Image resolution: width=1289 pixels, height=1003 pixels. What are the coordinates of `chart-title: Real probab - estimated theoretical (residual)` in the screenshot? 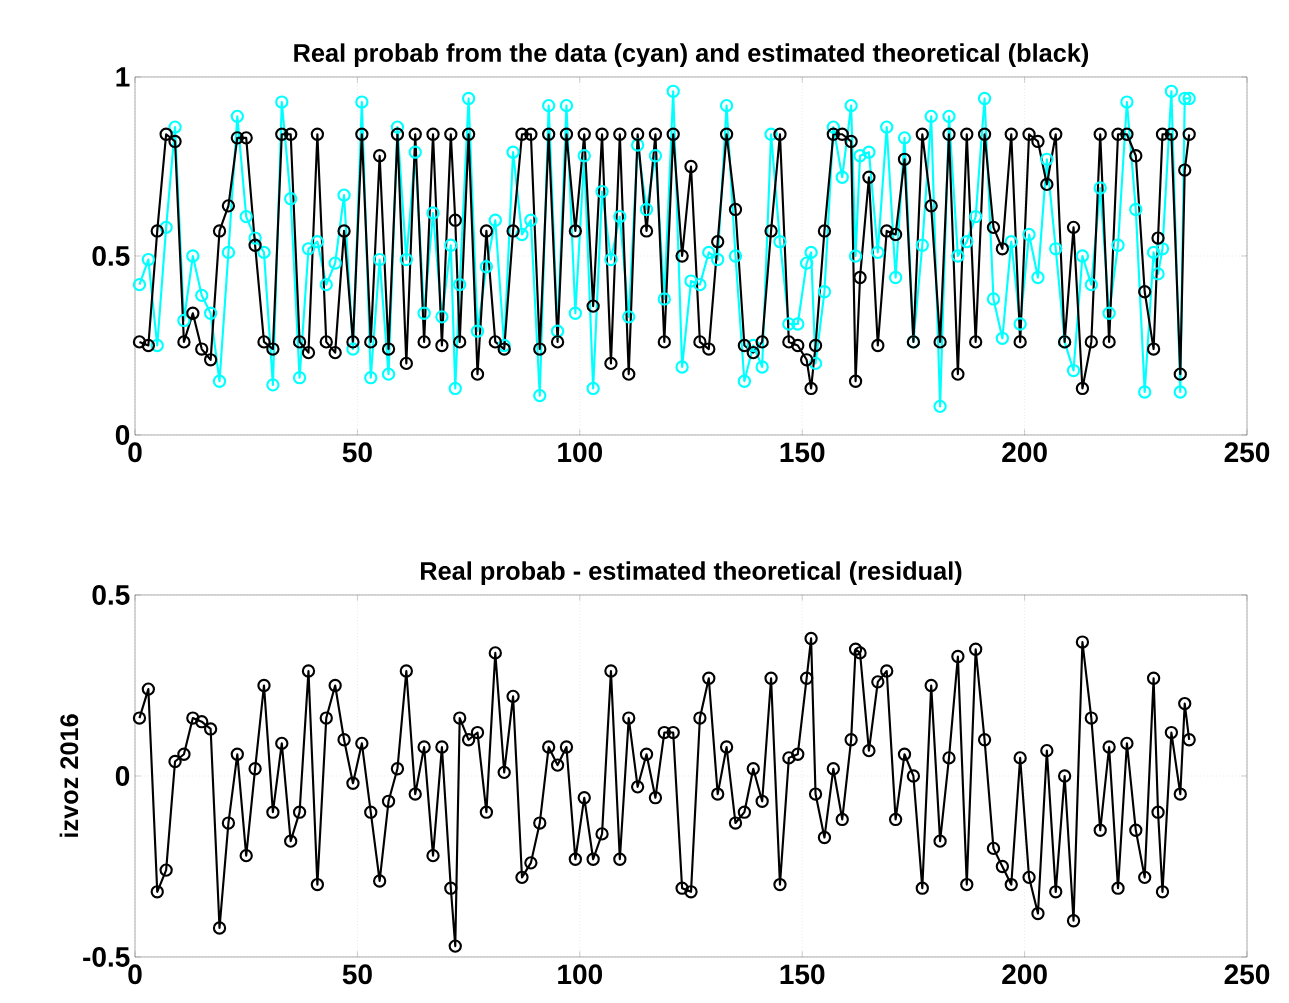 It's located at (691, 573).